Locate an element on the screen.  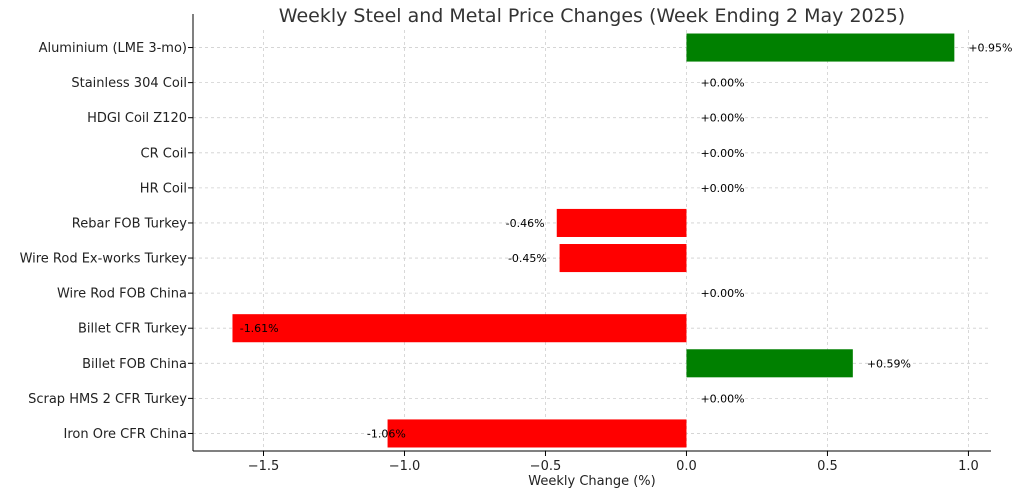
category-label: Aluminium (LME 3-mo) is located at coordinates (113, 48).